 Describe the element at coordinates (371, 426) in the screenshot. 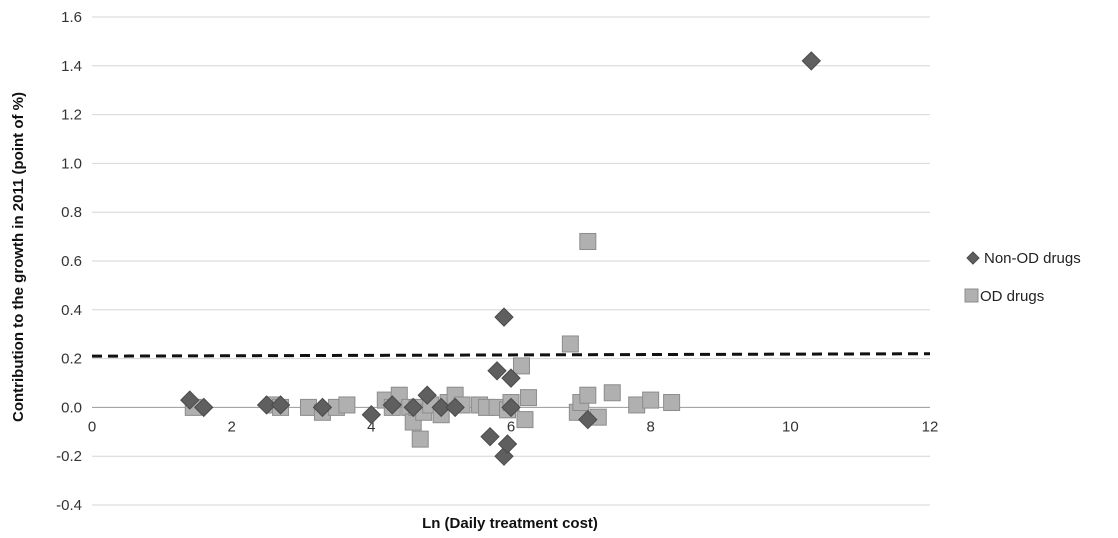

I see `x-tick-label: 4` at that location.